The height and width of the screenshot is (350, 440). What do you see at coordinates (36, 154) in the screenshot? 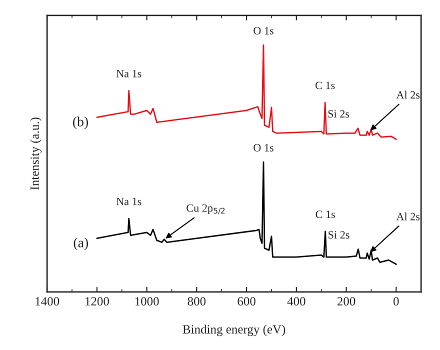
I see `y-axis-title: Intensity (a.u.)` at bounding box center [36, 154].